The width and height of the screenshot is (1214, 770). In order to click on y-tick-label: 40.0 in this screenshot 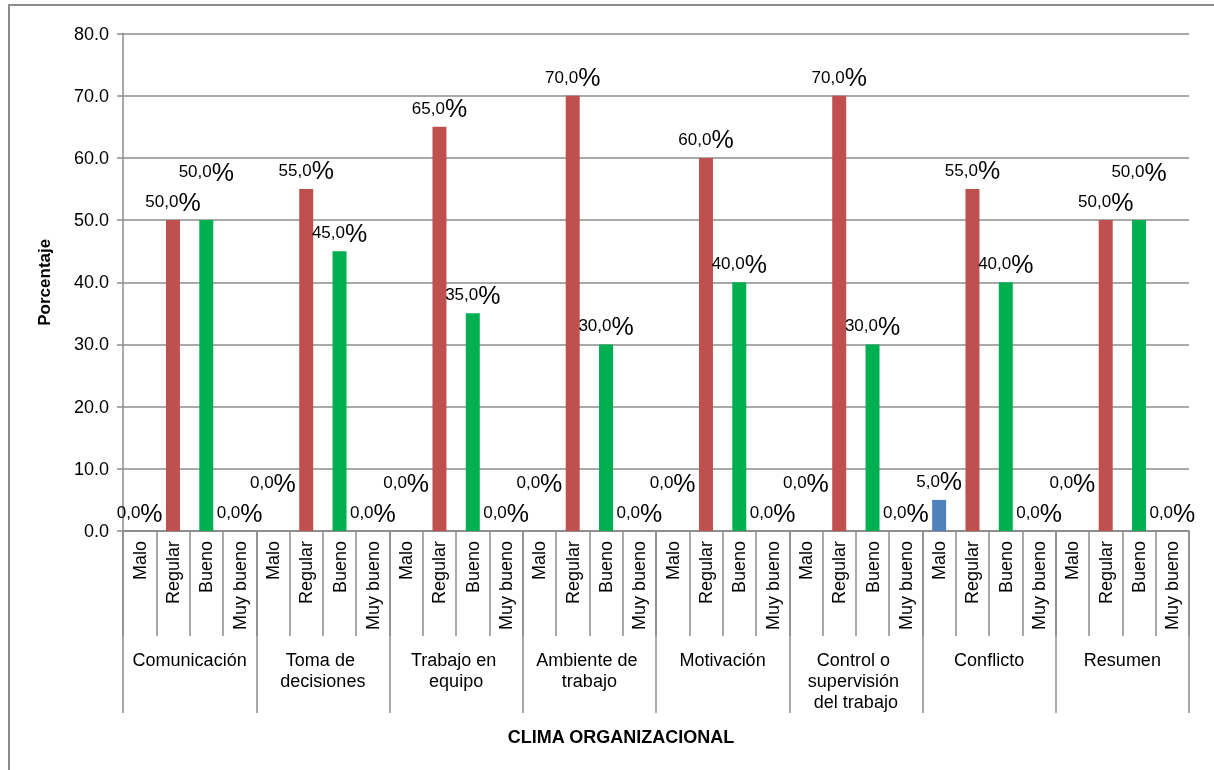, I will do `click(91, 282)`.